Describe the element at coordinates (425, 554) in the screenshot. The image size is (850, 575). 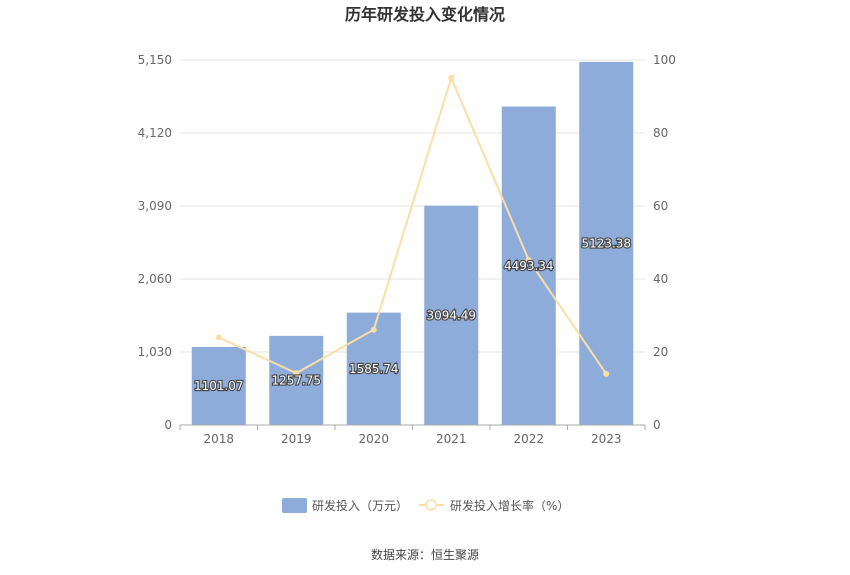
I see `data-source: 数据来源：恒生聚源` at that location.